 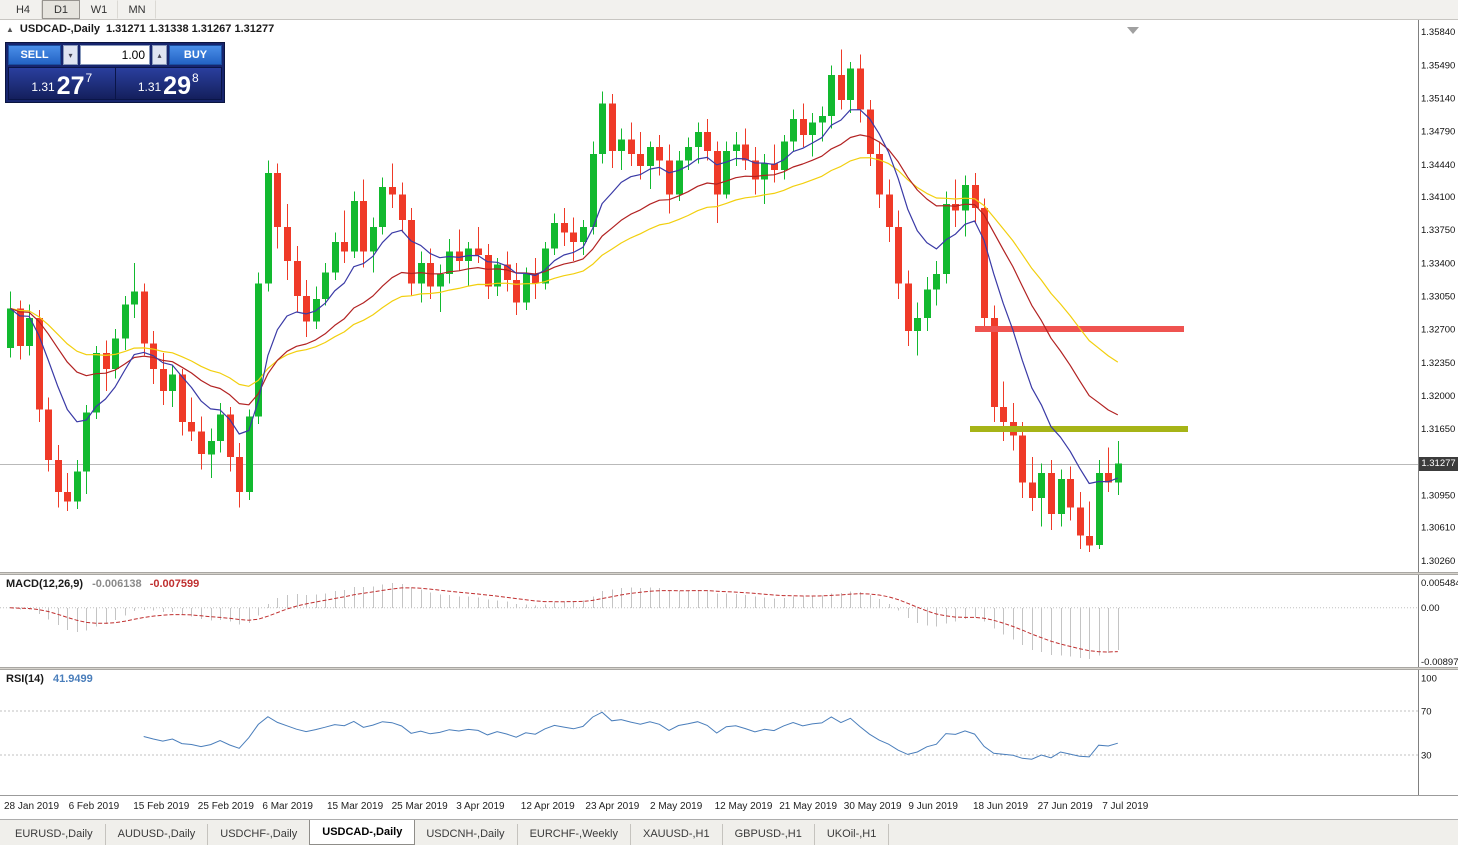 What do you see at coordinates (1439, 662) in the screenshot?
I see `macd-scale-label: -0.008977` at bounding box center [1439, 662].